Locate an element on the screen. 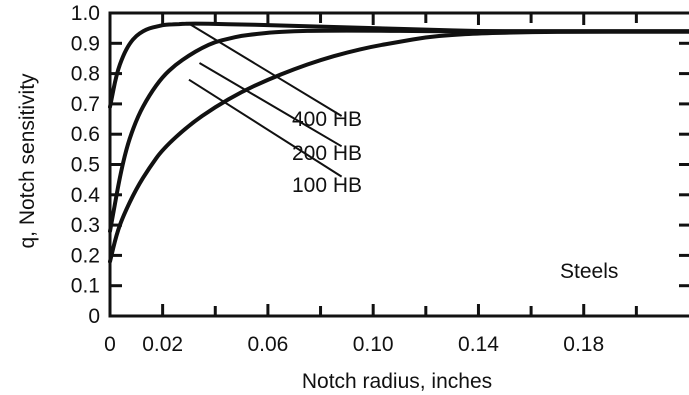 This screenshot has height=395, width=689. y-axis-title: q, Notch sensitivity is located at coordinates (27, 161).